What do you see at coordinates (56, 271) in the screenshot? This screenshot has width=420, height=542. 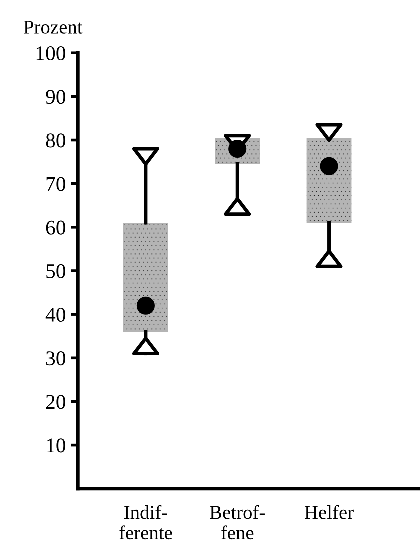 I see `y-tick-label: 50` at bounding box center [56, 271].